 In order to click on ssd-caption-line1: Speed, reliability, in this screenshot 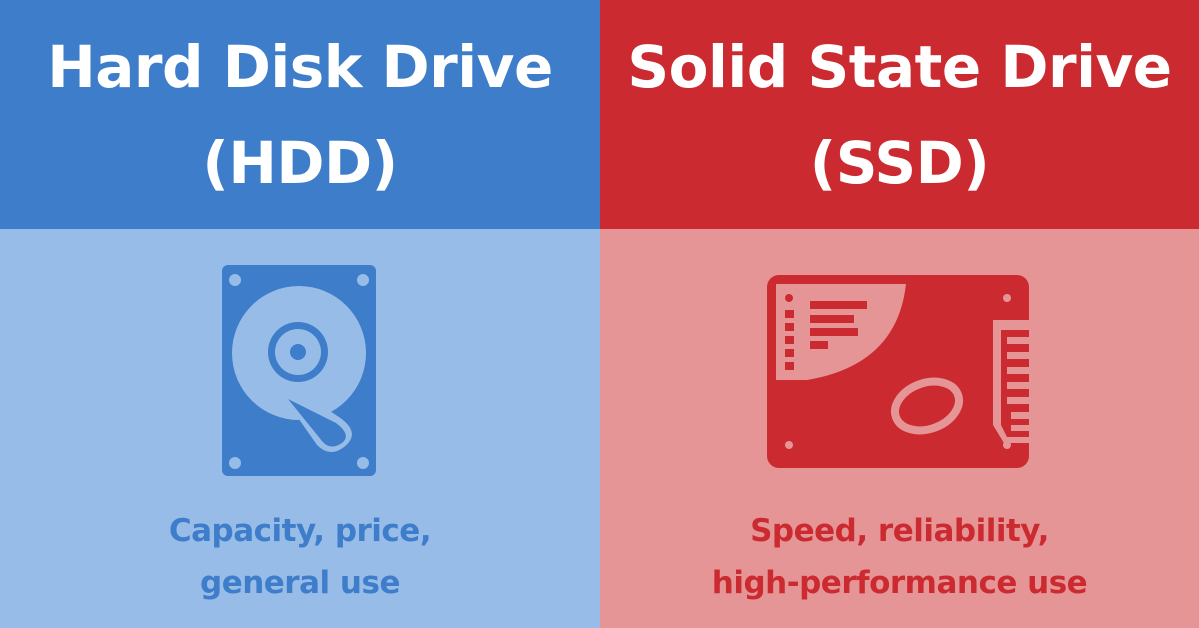, I will do `click(899, 531)`.